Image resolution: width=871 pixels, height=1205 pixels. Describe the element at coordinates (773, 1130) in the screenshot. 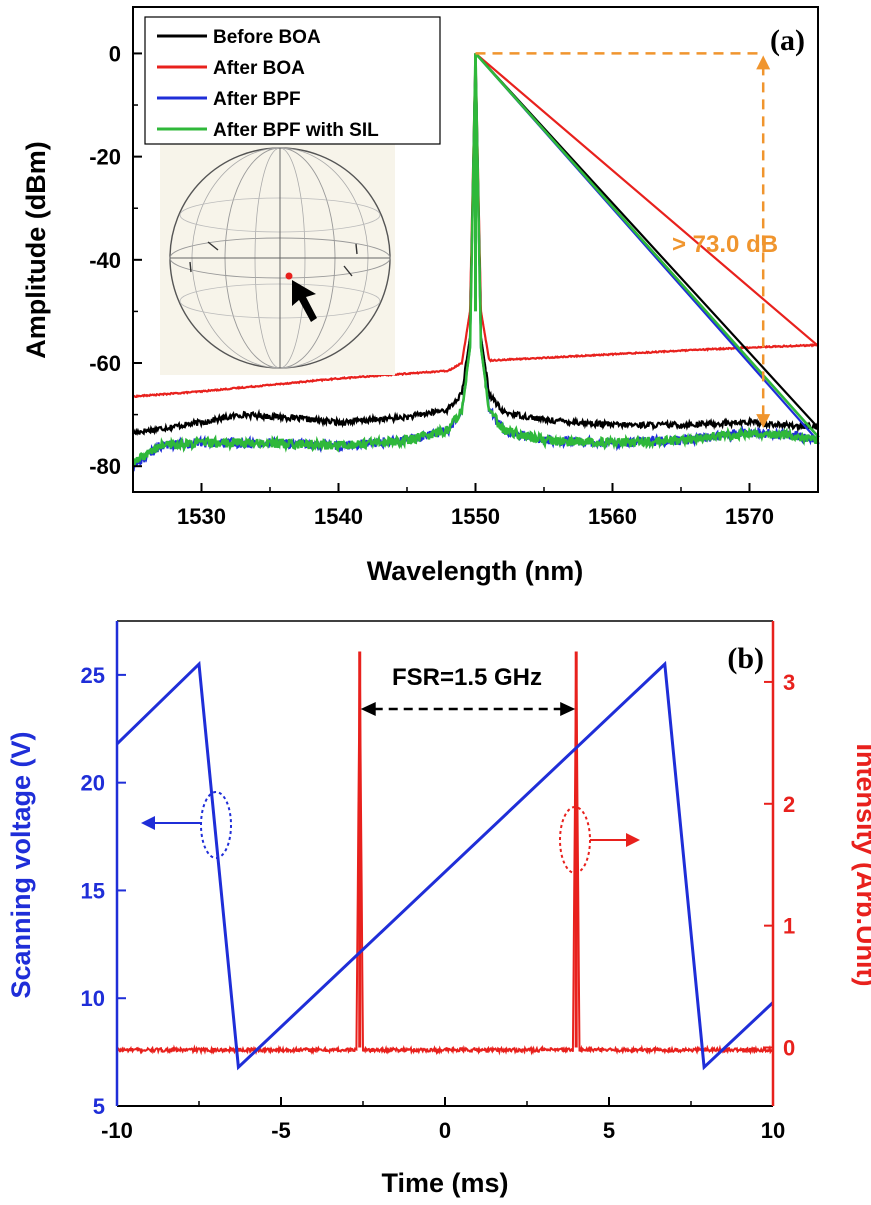

I see `x-tick-label: 10` at that location.